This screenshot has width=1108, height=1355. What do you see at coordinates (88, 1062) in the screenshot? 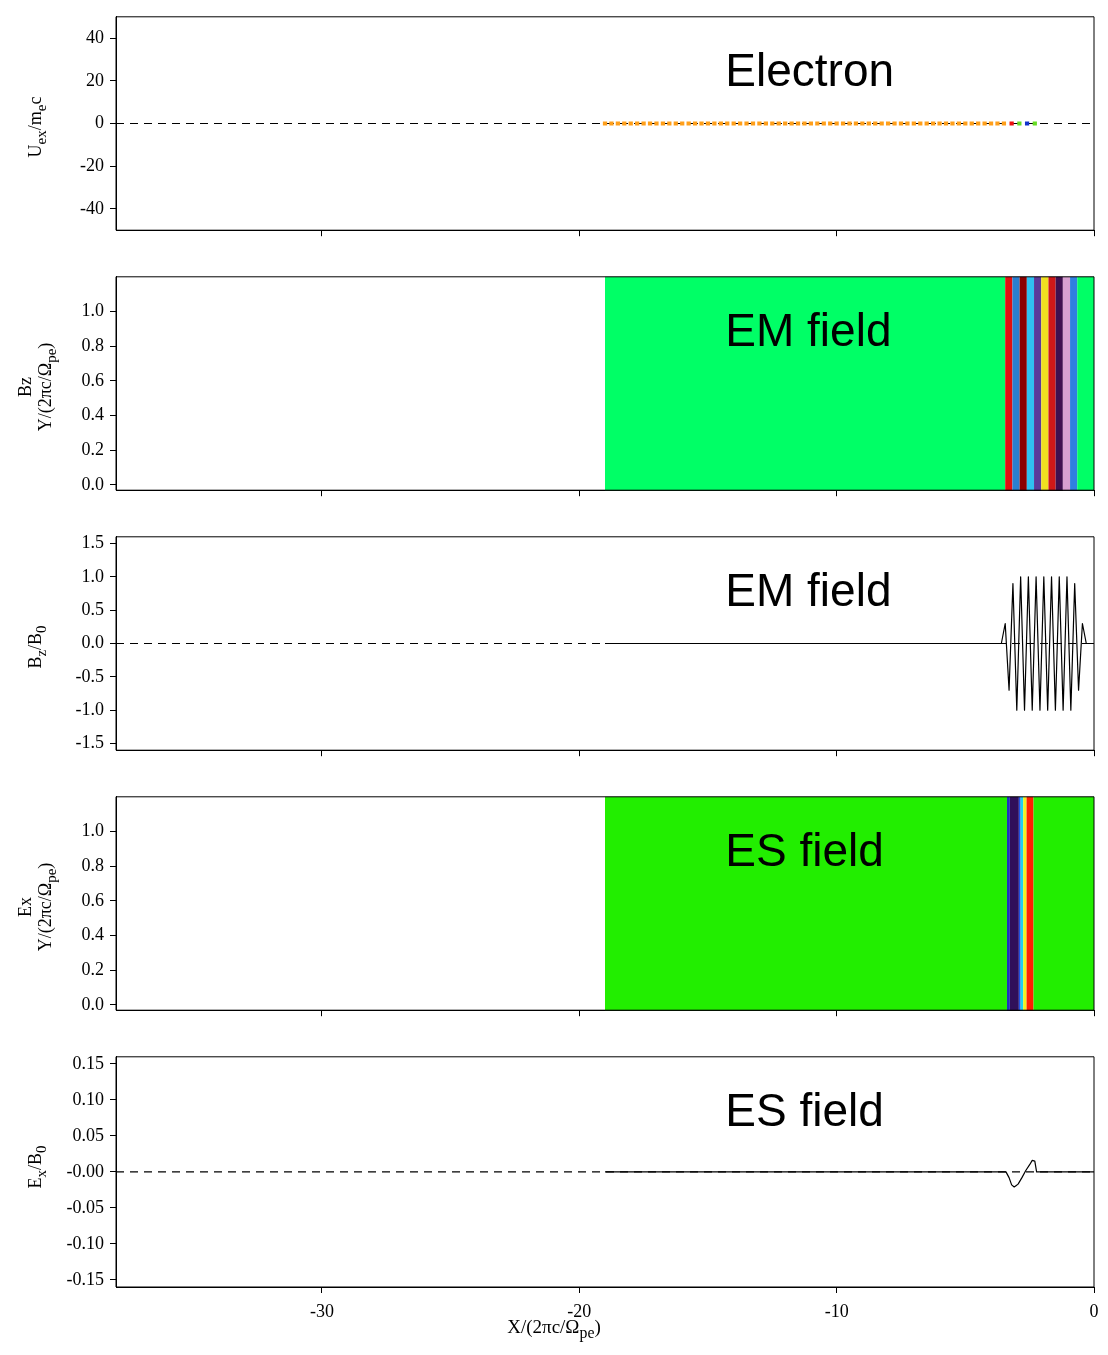
I see `y-tick-label: 0.15` at bounding box center [88, 1062].